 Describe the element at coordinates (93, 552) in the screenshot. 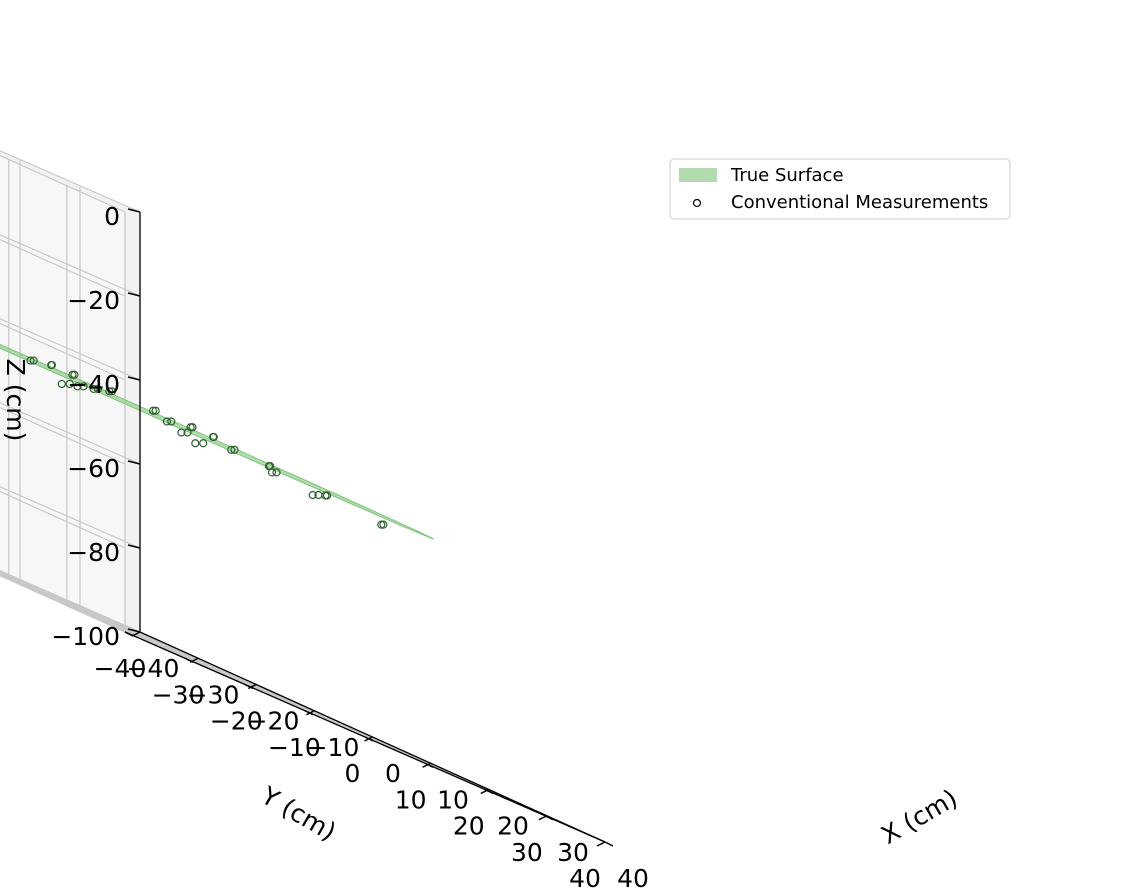

I see `z-tick-label: −80` at that location.